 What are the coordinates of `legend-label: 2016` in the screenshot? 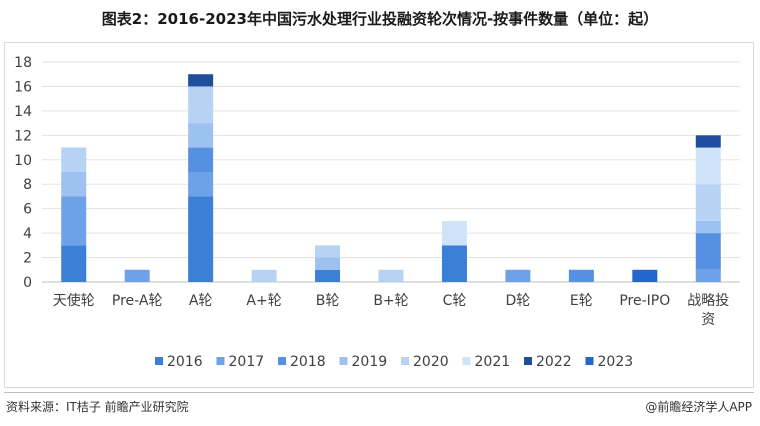 It's located at (185, 362).